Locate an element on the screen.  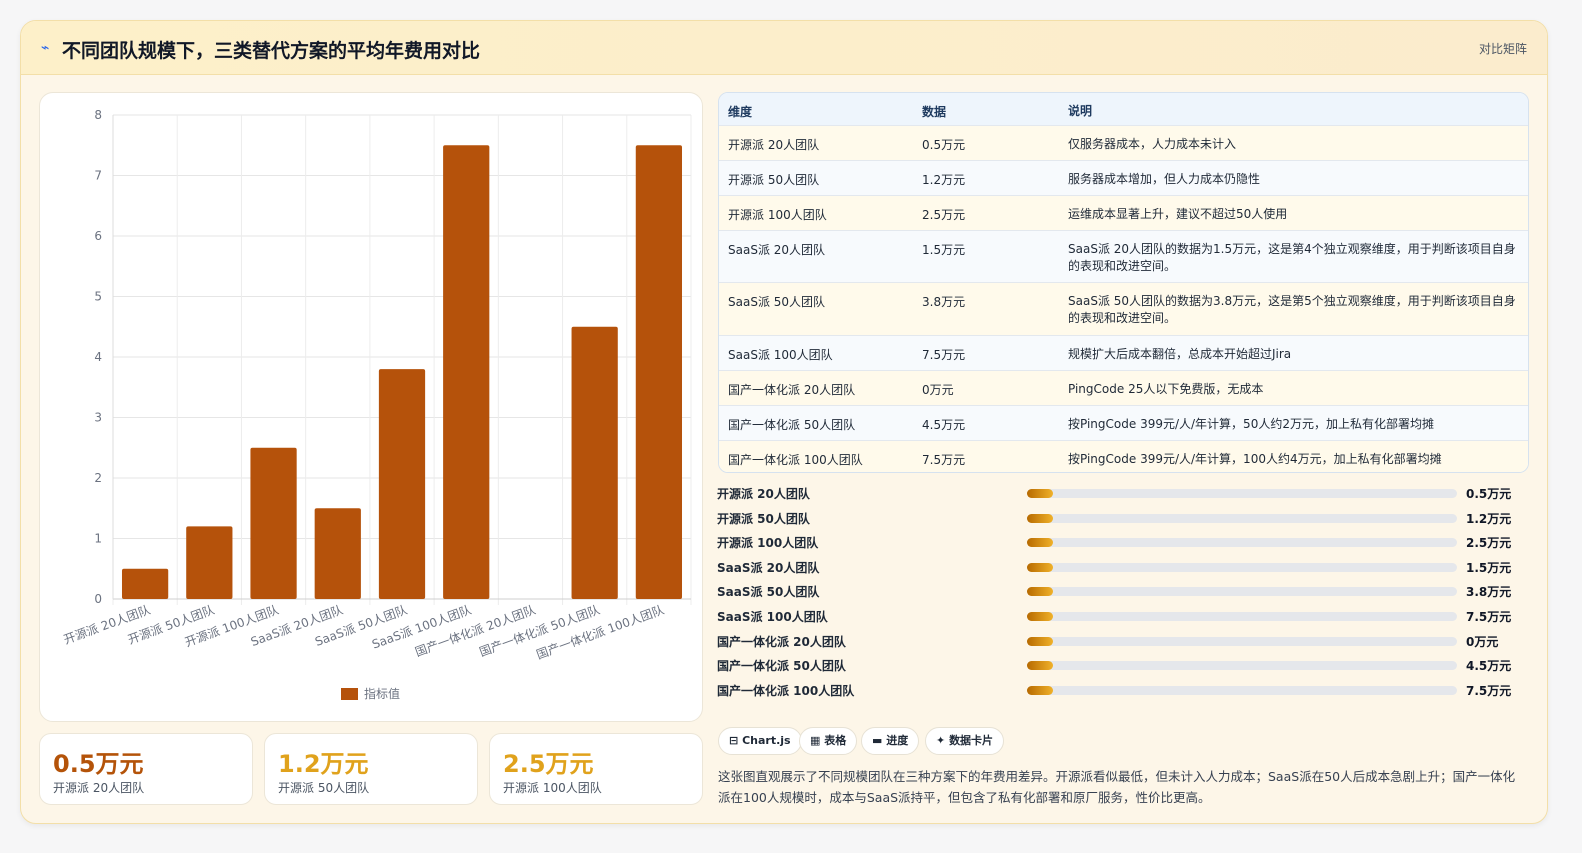
cell-value: 1.5万元 is located at coordinates (944, 250).